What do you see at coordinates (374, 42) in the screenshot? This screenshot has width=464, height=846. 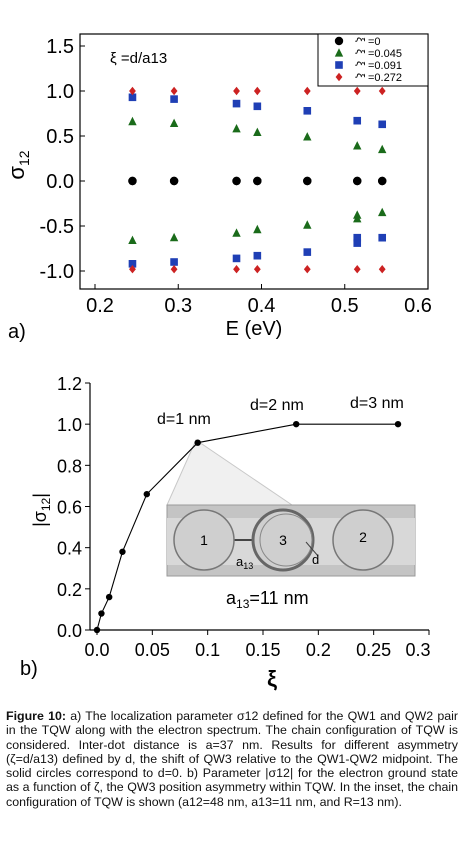 I see `legend-label: =0` at bounding box center [374, 42].